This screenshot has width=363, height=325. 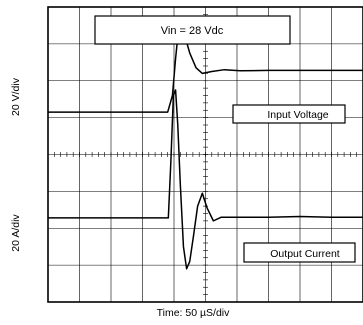 What do you see at coordinates (305, 254) in the screenshot?
I see `output-current-label: Output Current` at bounding box center [305, 254].